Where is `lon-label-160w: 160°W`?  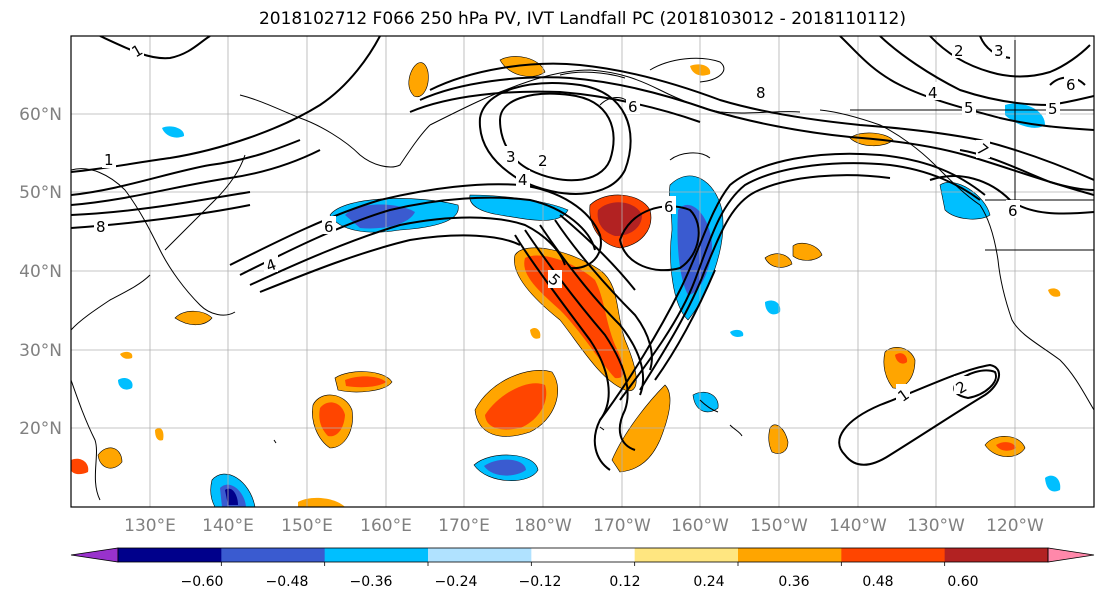
lon-label-160w: 160°W is located at coordinates (700, 526).